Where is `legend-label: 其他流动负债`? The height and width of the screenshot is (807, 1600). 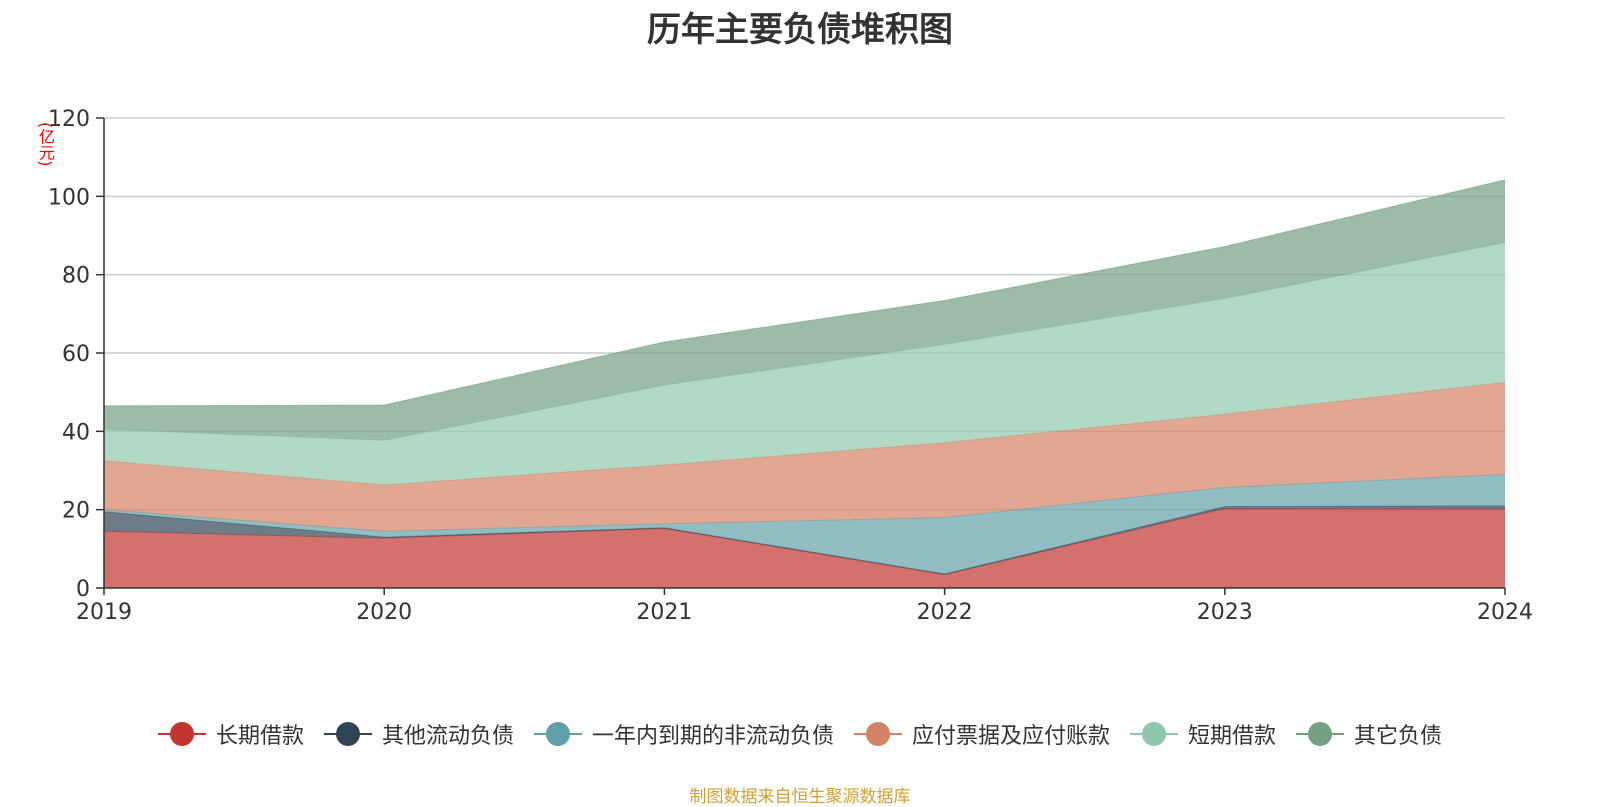
legend-label: 其他流动负债 is located at coordinates (447, 736).